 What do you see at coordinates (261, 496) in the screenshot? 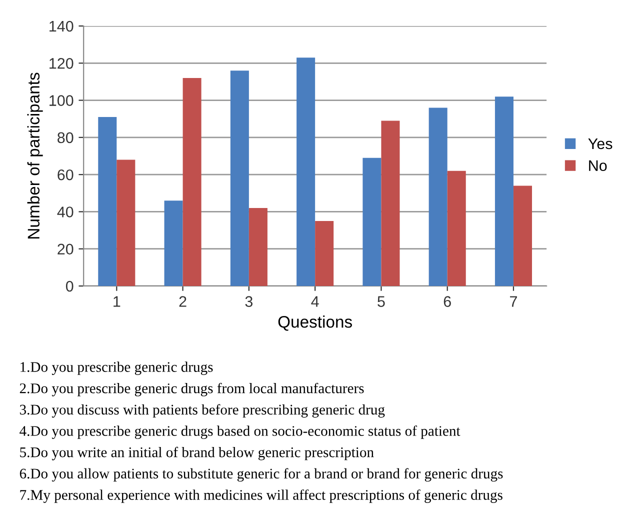
I see `text: 7.My personal experience with medicines will affect prescriptions of generic drugs` at bounding box center [261, 496].